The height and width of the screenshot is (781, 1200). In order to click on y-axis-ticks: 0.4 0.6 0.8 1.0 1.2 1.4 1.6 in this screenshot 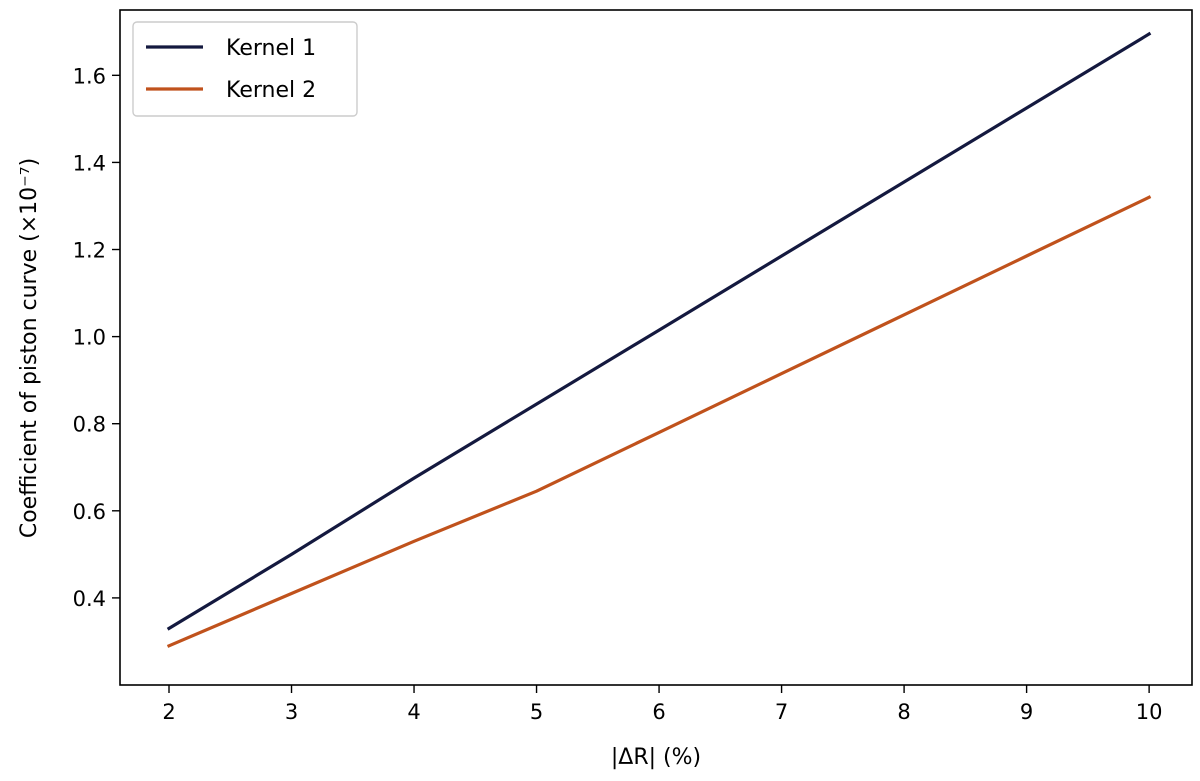, I will do `click(96, 337)`.